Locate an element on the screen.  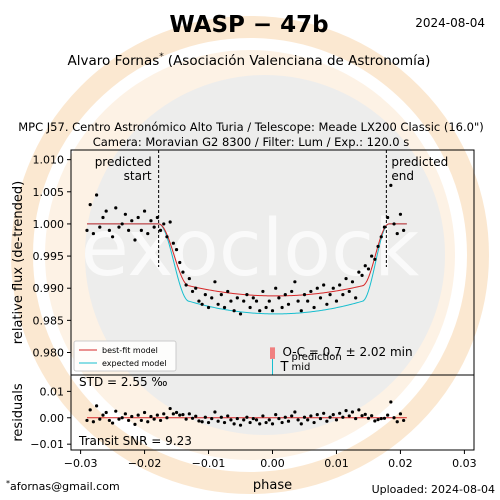
header-date: 2024-08-04 is located at coordinates (450, 23).